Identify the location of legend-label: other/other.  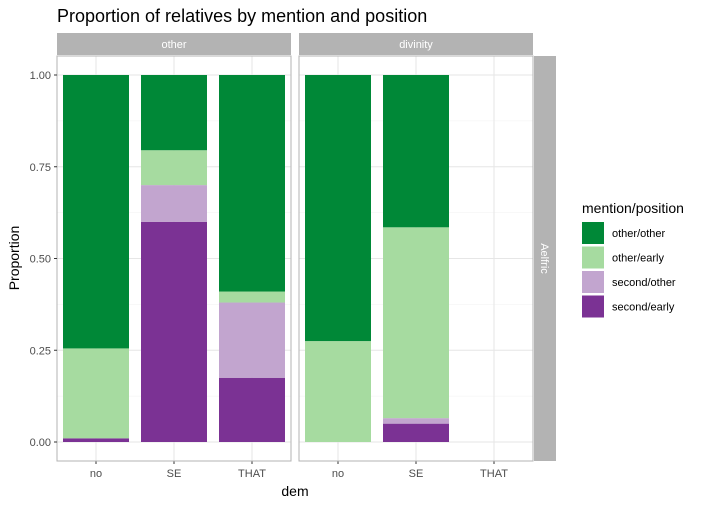
(639, 234).